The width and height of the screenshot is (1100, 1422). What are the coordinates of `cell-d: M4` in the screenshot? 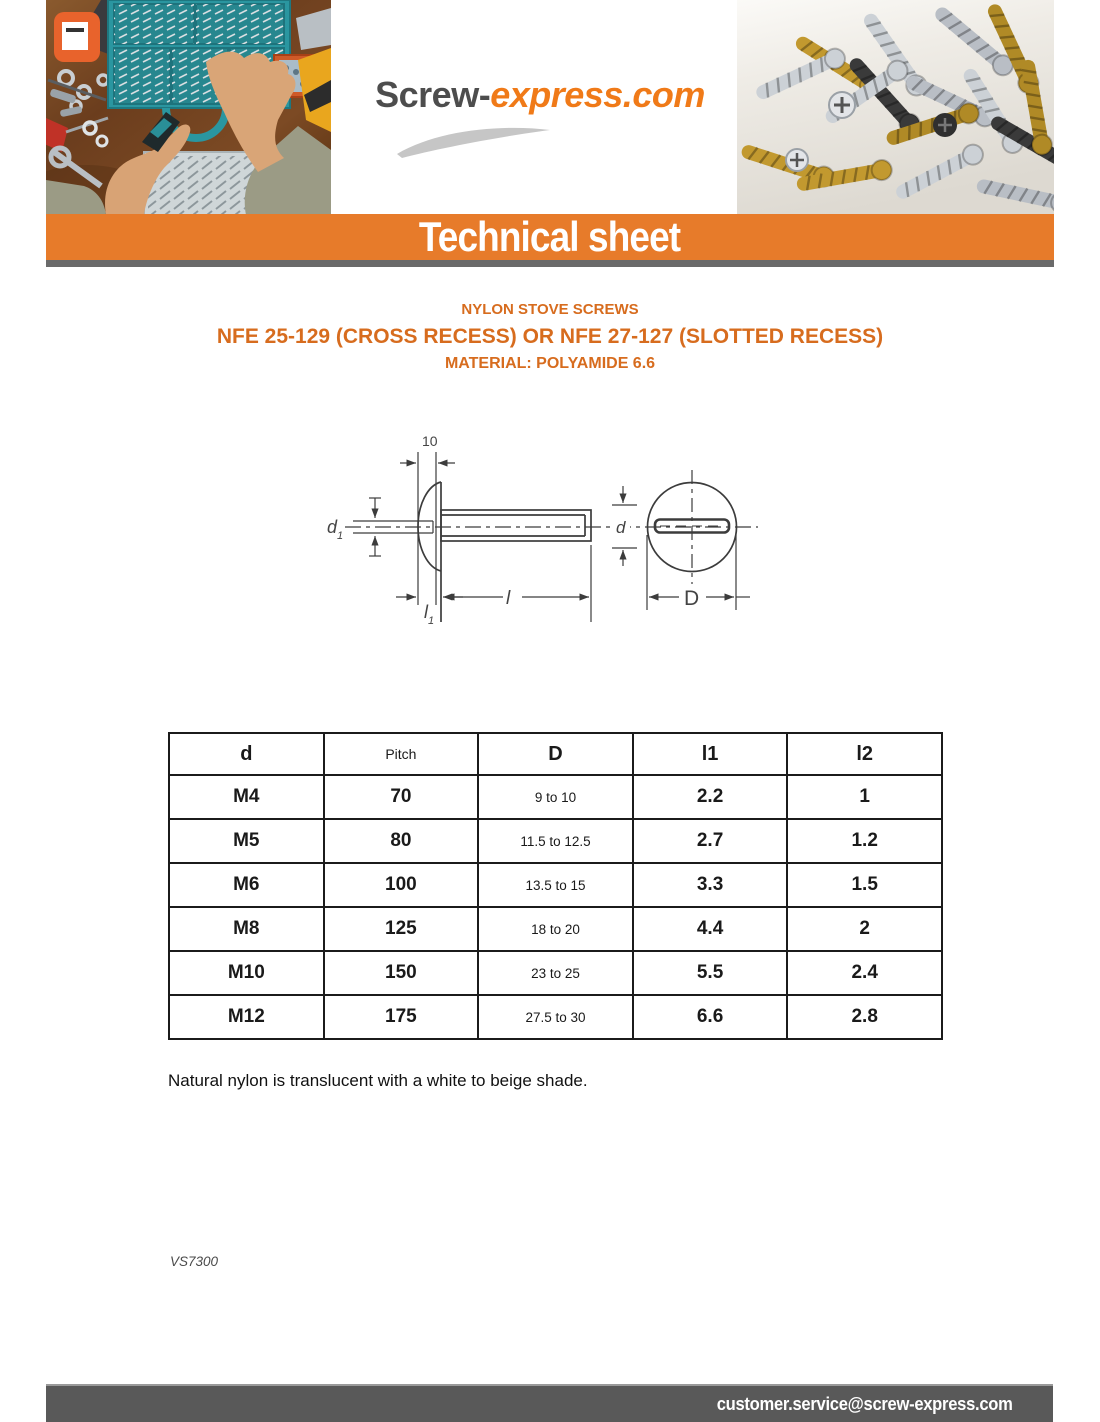 It's located at (246, 797).